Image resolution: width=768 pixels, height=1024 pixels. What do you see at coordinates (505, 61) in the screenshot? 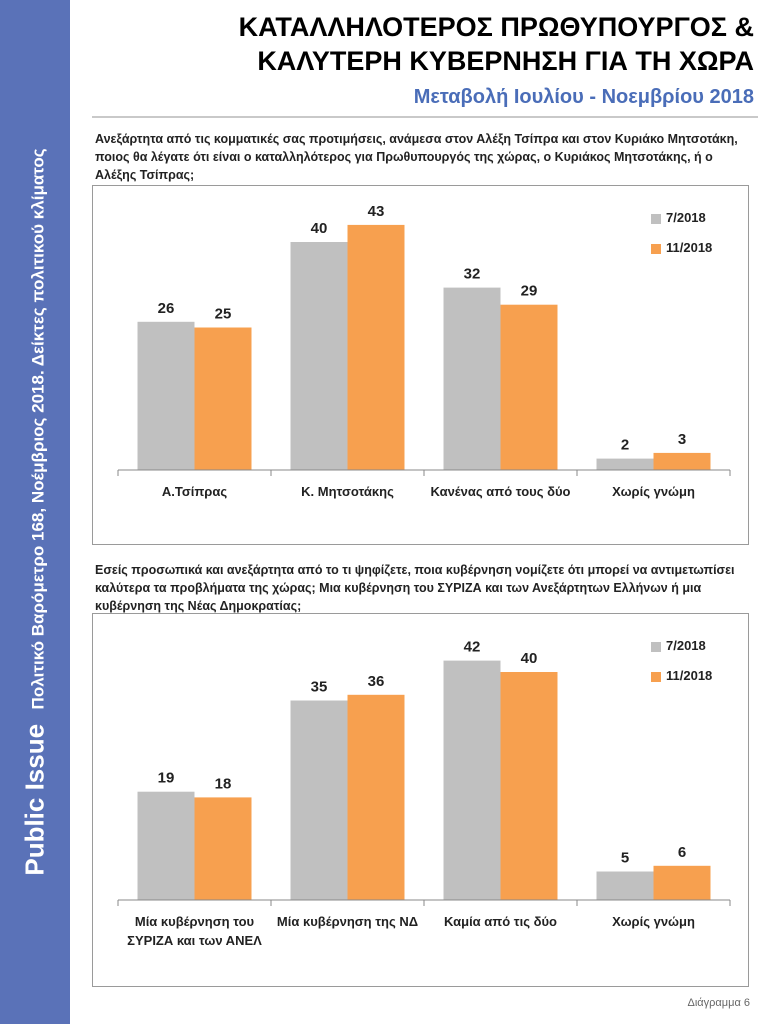
I see `page-title-line-2: ΚΑΛΥΤΕΡΗ ΚΥΒΕΡΝΗΣΗ ΓΙΑ ΤΗ ΧΩΡΑ` at bounding box center [505, 61].